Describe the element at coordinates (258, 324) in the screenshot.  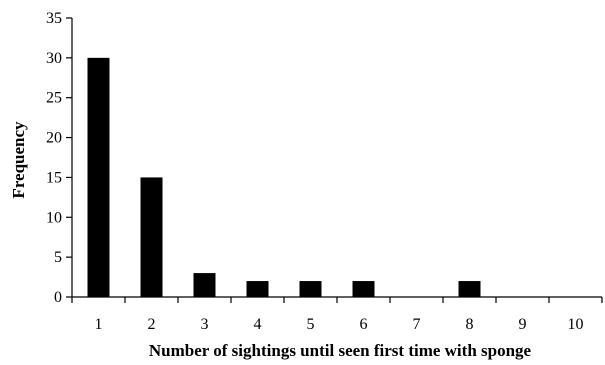
I see `x-tick-label: 4` at that location.